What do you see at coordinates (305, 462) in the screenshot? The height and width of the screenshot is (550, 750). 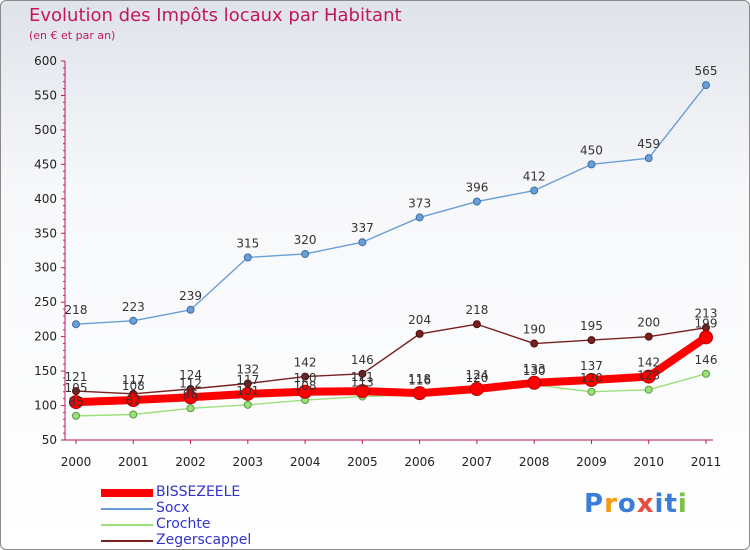 I see `x-tick-label: 2004` at bounding box center [305, 462].